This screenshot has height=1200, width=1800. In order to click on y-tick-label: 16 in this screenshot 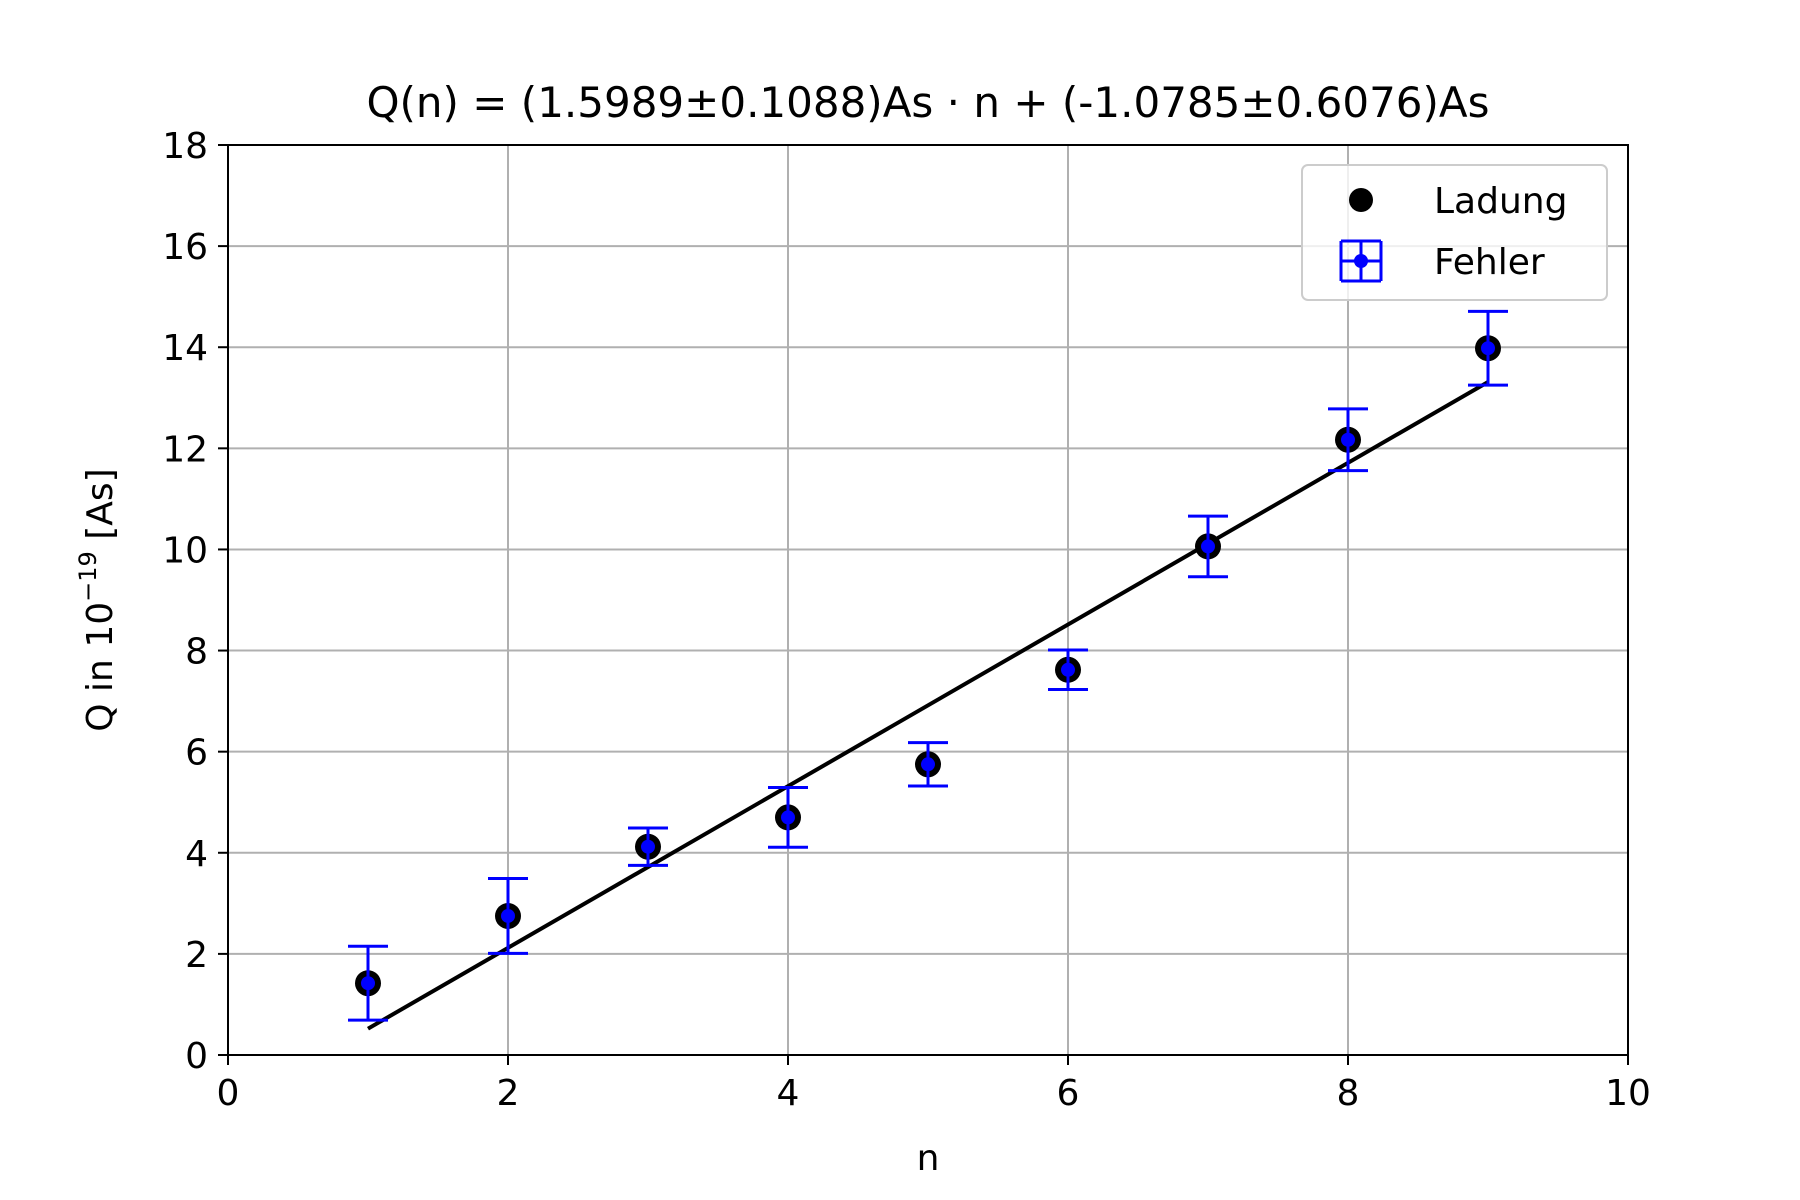, I will do `click(185, 247)`.